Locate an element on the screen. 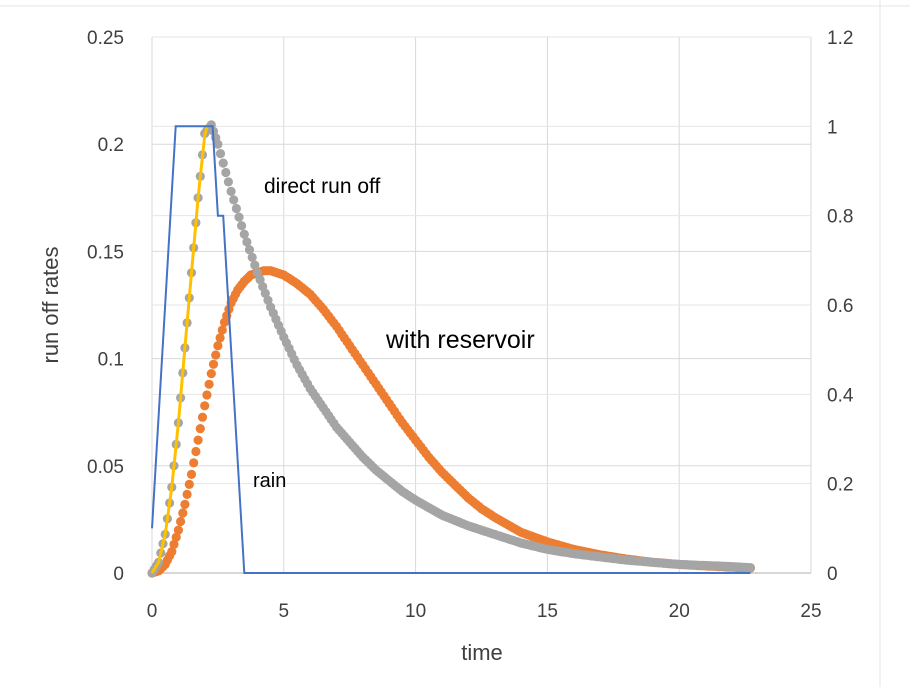 The height and width of the screenshot is (687, 910). x-tick-label: 0 is located at coordinates (152, 611).